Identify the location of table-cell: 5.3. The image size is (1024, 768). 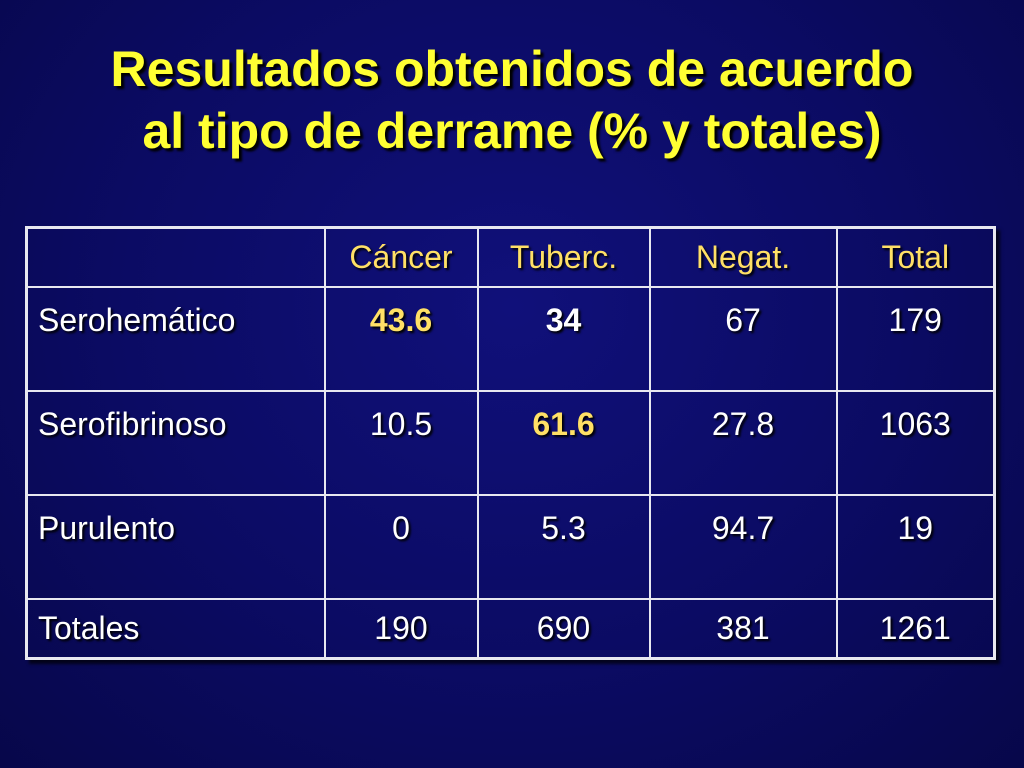
(563, 547).